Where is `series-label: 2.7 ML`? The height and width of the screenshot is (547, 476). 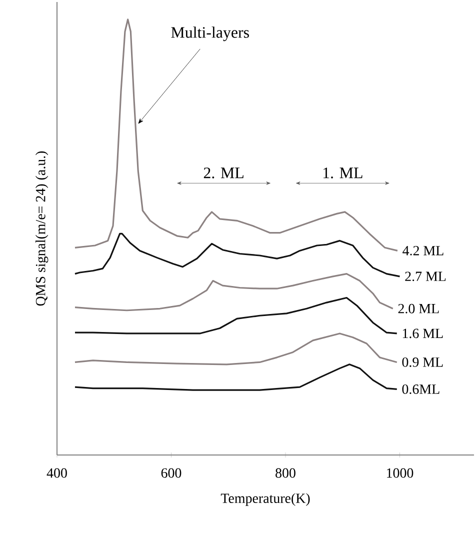
series-label: 2.7 ML is located at coordinates (425, 277).